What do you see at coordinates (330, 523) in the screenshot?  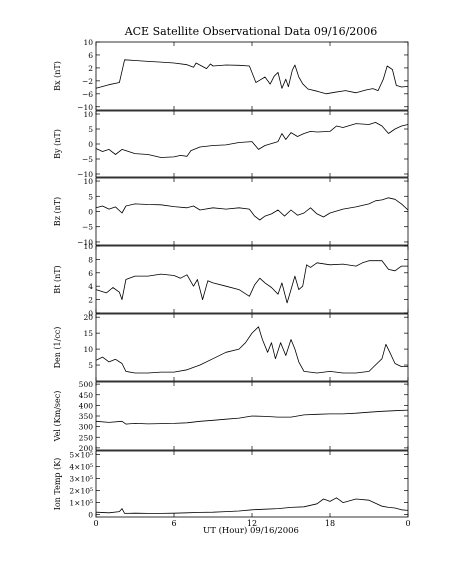 I see `x-tick-label: 18` at bounding box center [330, 523].